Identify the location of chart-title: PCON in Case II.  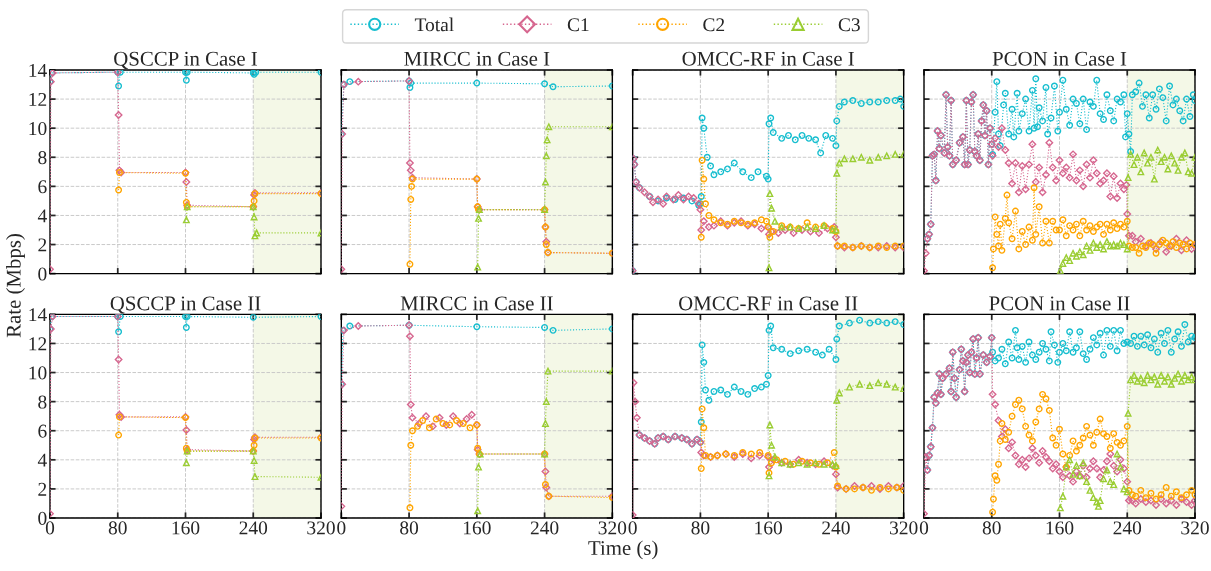
(1059, 303).